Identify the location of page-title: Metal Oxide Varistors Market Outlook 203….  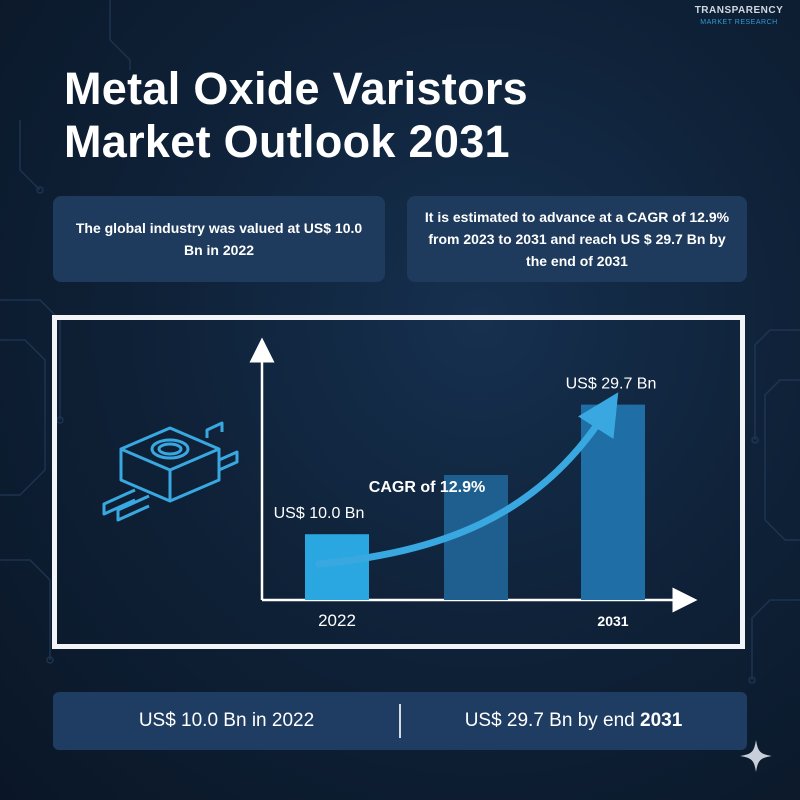
(384, 115).